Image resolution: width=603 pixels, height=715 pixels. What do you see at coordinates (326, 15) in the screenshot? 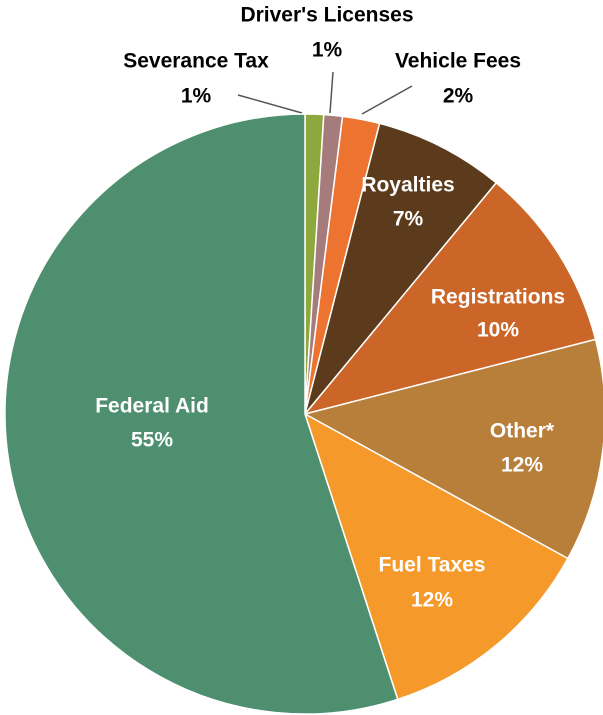
I see `slice-label: Driver's Licenses` at bounding box center [326, 15].